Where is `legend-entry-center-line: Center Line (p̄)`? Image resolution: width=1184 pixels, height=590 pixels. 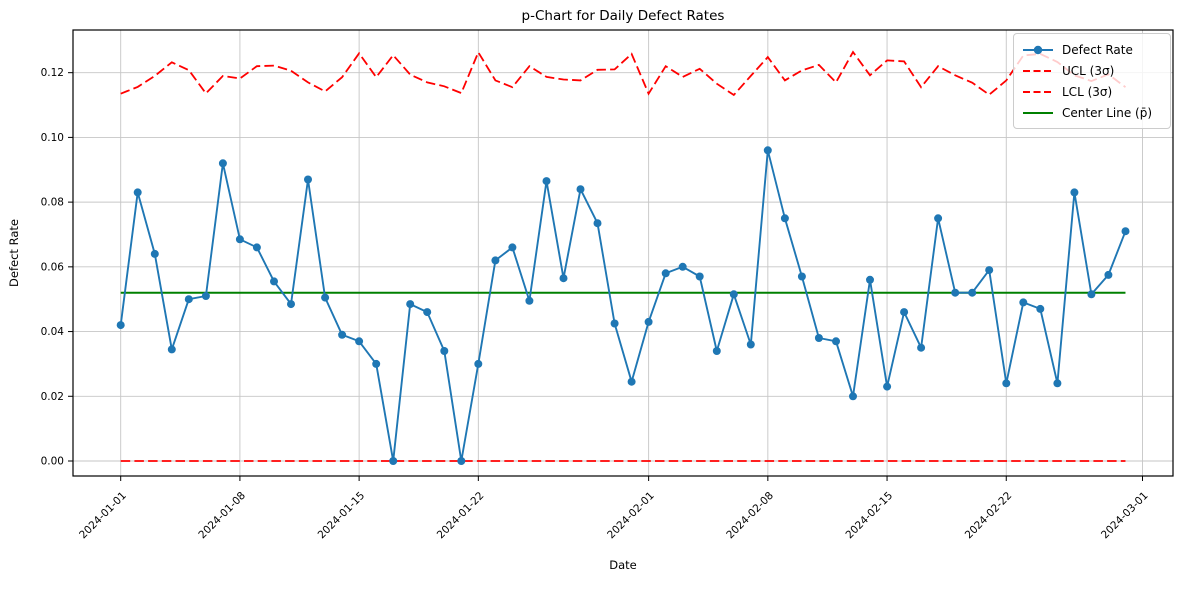
legend-entry-center-line: Center Line (p̄) is located at coordinates (1092, 113).